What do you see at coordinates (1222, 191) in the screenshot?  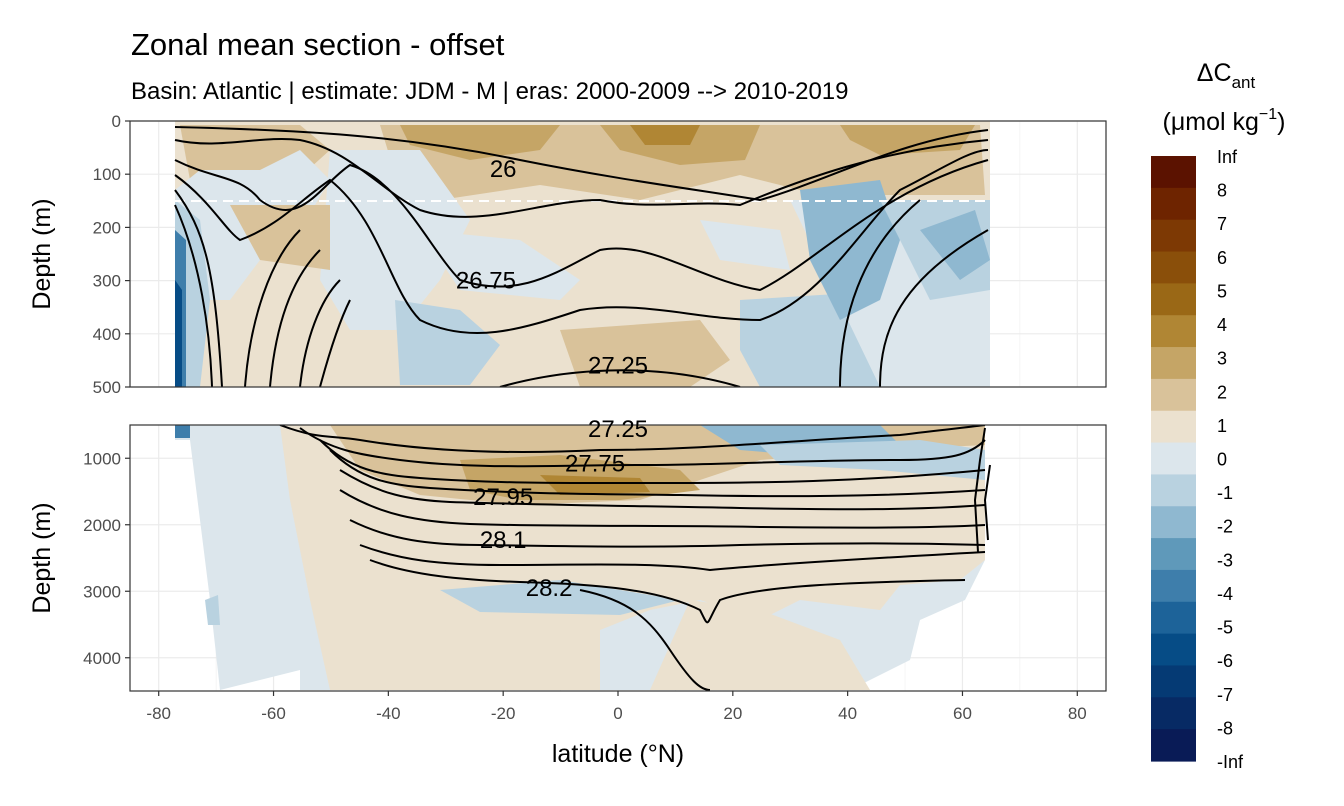 I see `legend-tick-label: 8` at bounding box center [1222, 191].